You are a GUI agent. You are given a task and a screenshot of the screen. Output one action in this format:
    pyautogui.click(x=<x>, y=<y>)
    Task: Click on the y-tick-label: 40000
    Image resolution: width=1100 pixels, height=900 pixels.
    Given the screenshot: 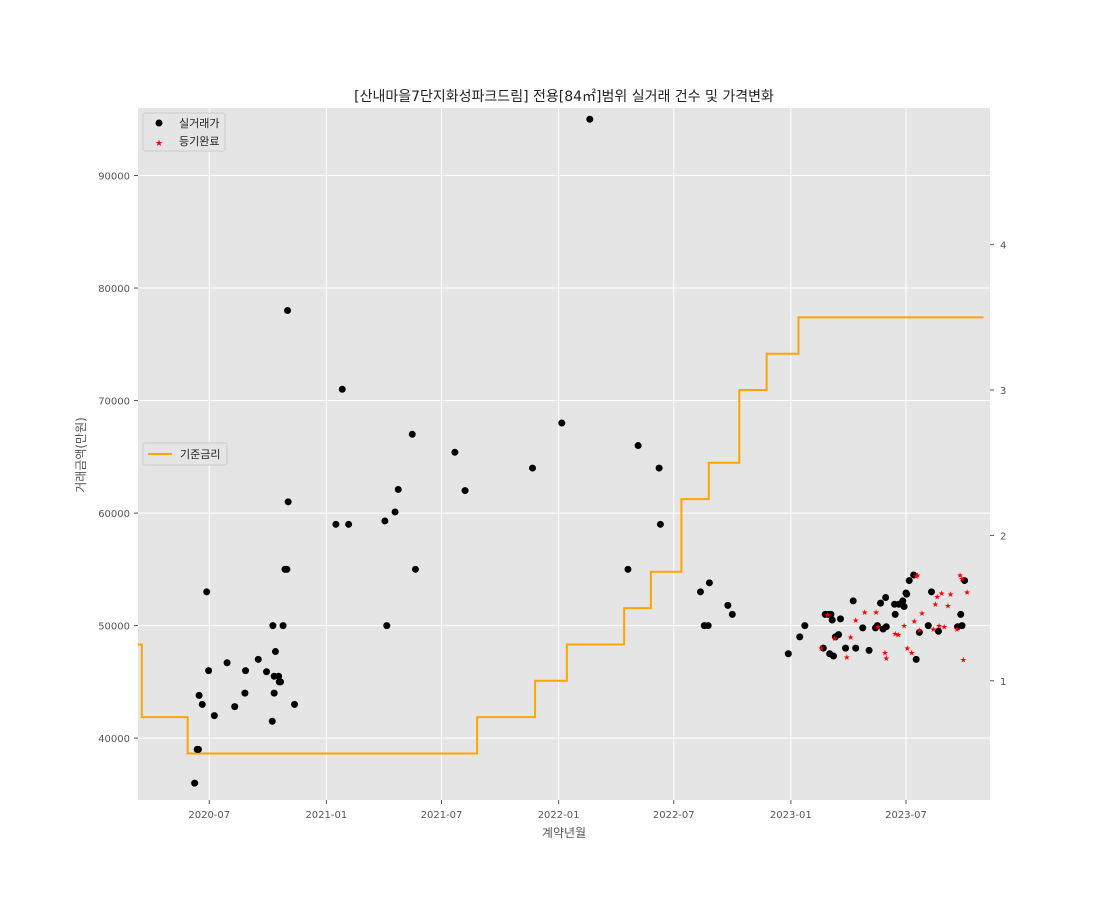 What is the action you would take?
    pyautogui.click(x=114, y=739)
    